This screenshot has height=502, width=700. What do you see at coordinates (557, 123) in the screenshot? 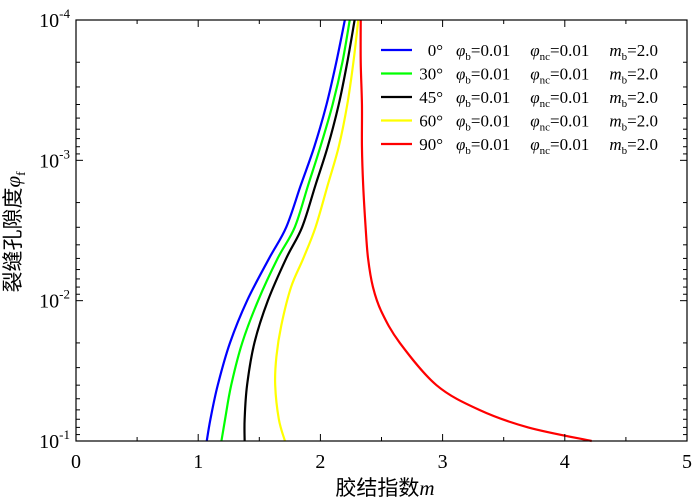
I see `legend-params-3: φb=0.01 φnc=0.01 mb=2.0` at bounding box center [557, 123].